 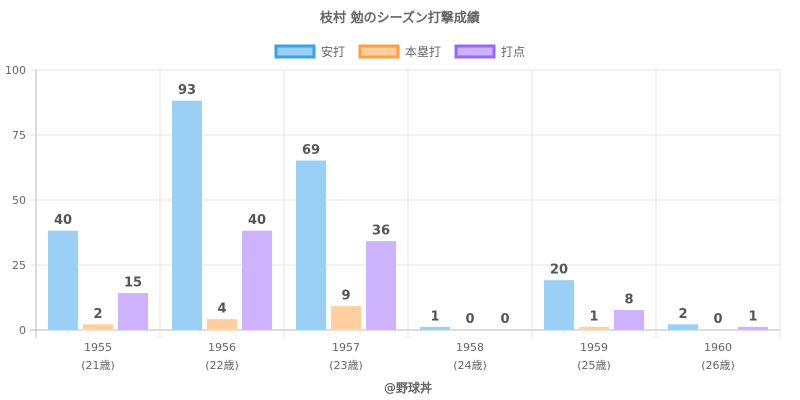 I want to click on data-label: 8, so click(x=628, y=300).